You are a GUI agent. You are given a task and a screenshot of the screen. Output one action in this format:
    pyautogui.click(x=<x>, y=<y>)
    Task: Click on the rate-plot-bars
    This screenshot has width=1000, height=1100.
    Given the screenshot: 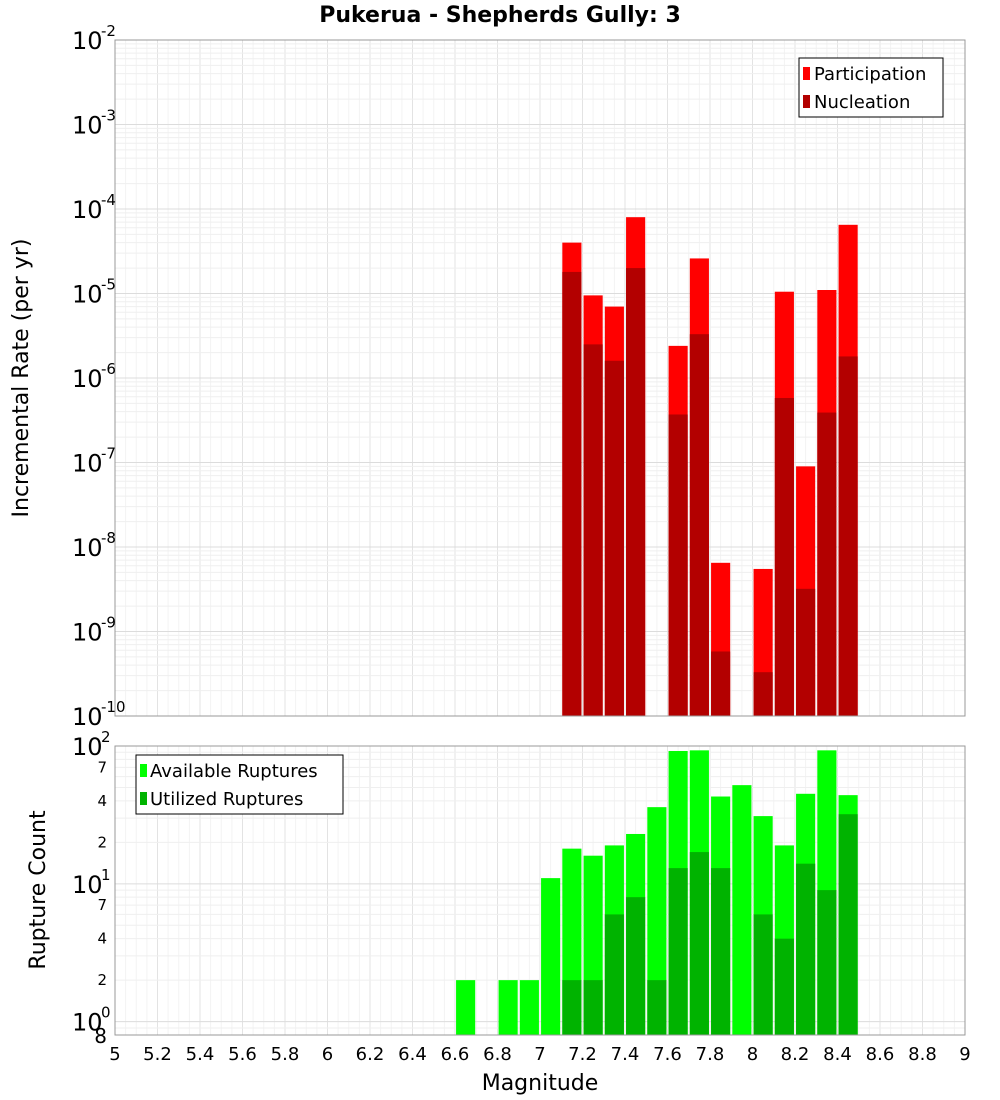 What is the action you would take?
    pyautogui.click(x=710, y=467)
    